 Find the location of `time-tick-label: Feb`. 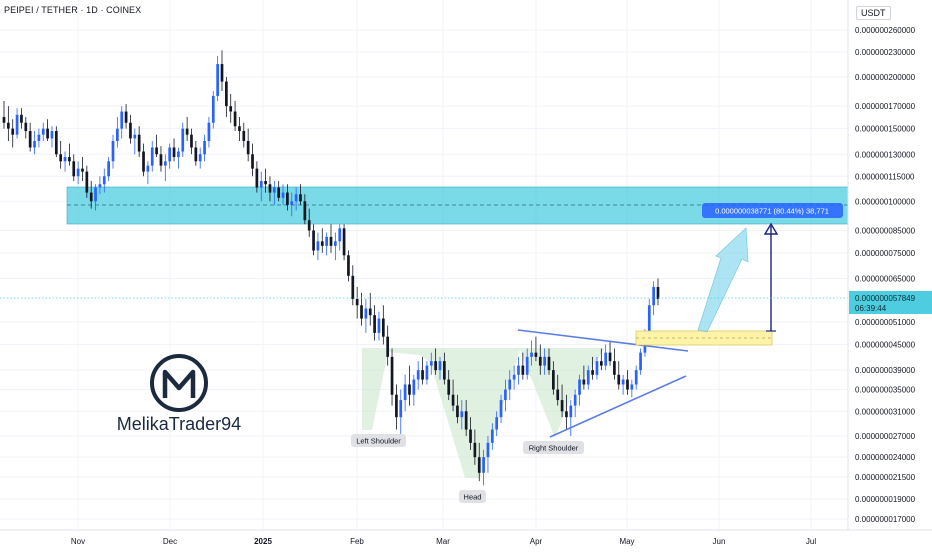

time-tick-label: Feb is located at coordinates (357, 541).